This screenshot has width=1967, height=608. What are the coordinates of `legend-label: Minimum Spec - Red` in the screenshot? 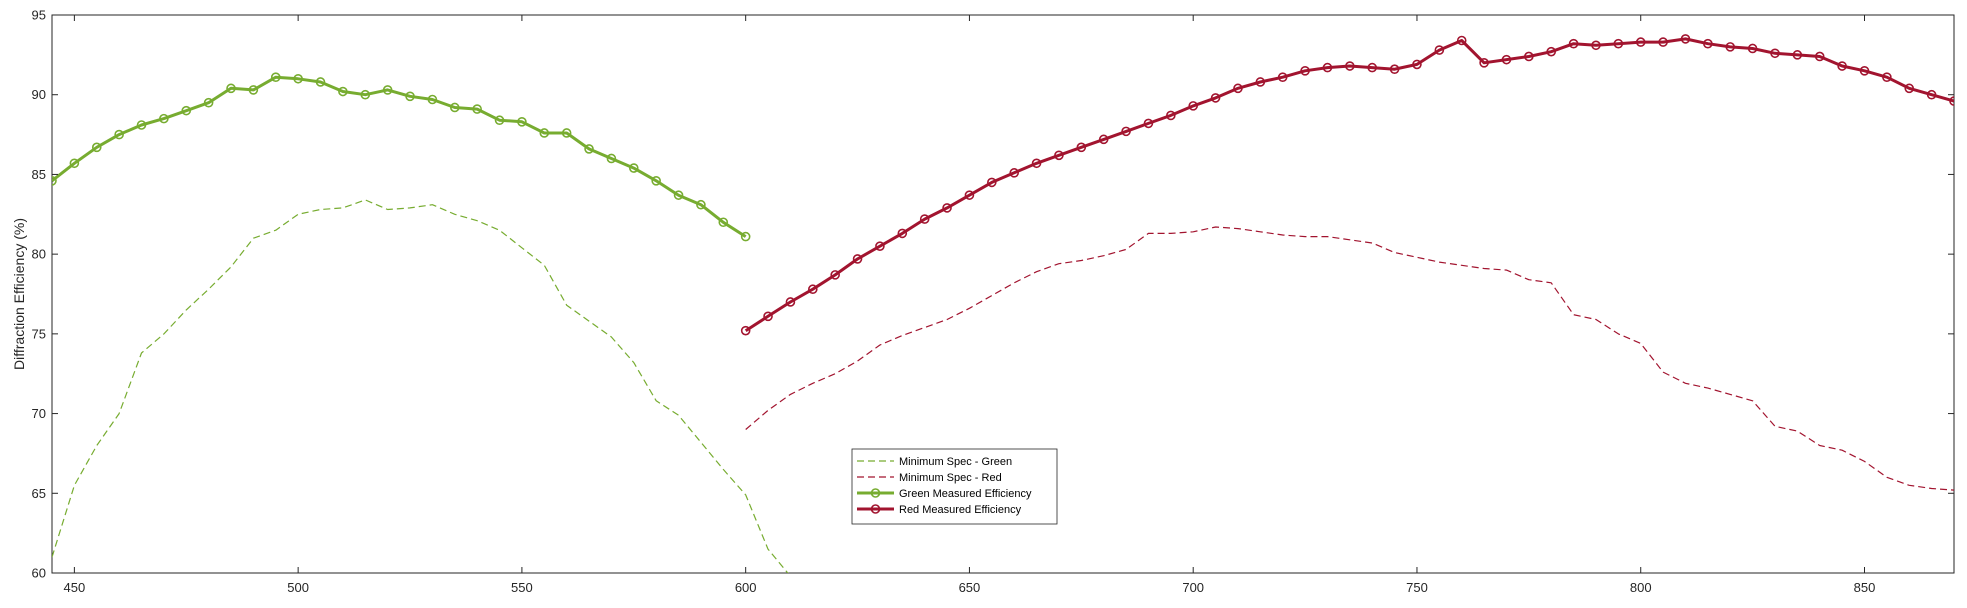 It's located at (950, 478).